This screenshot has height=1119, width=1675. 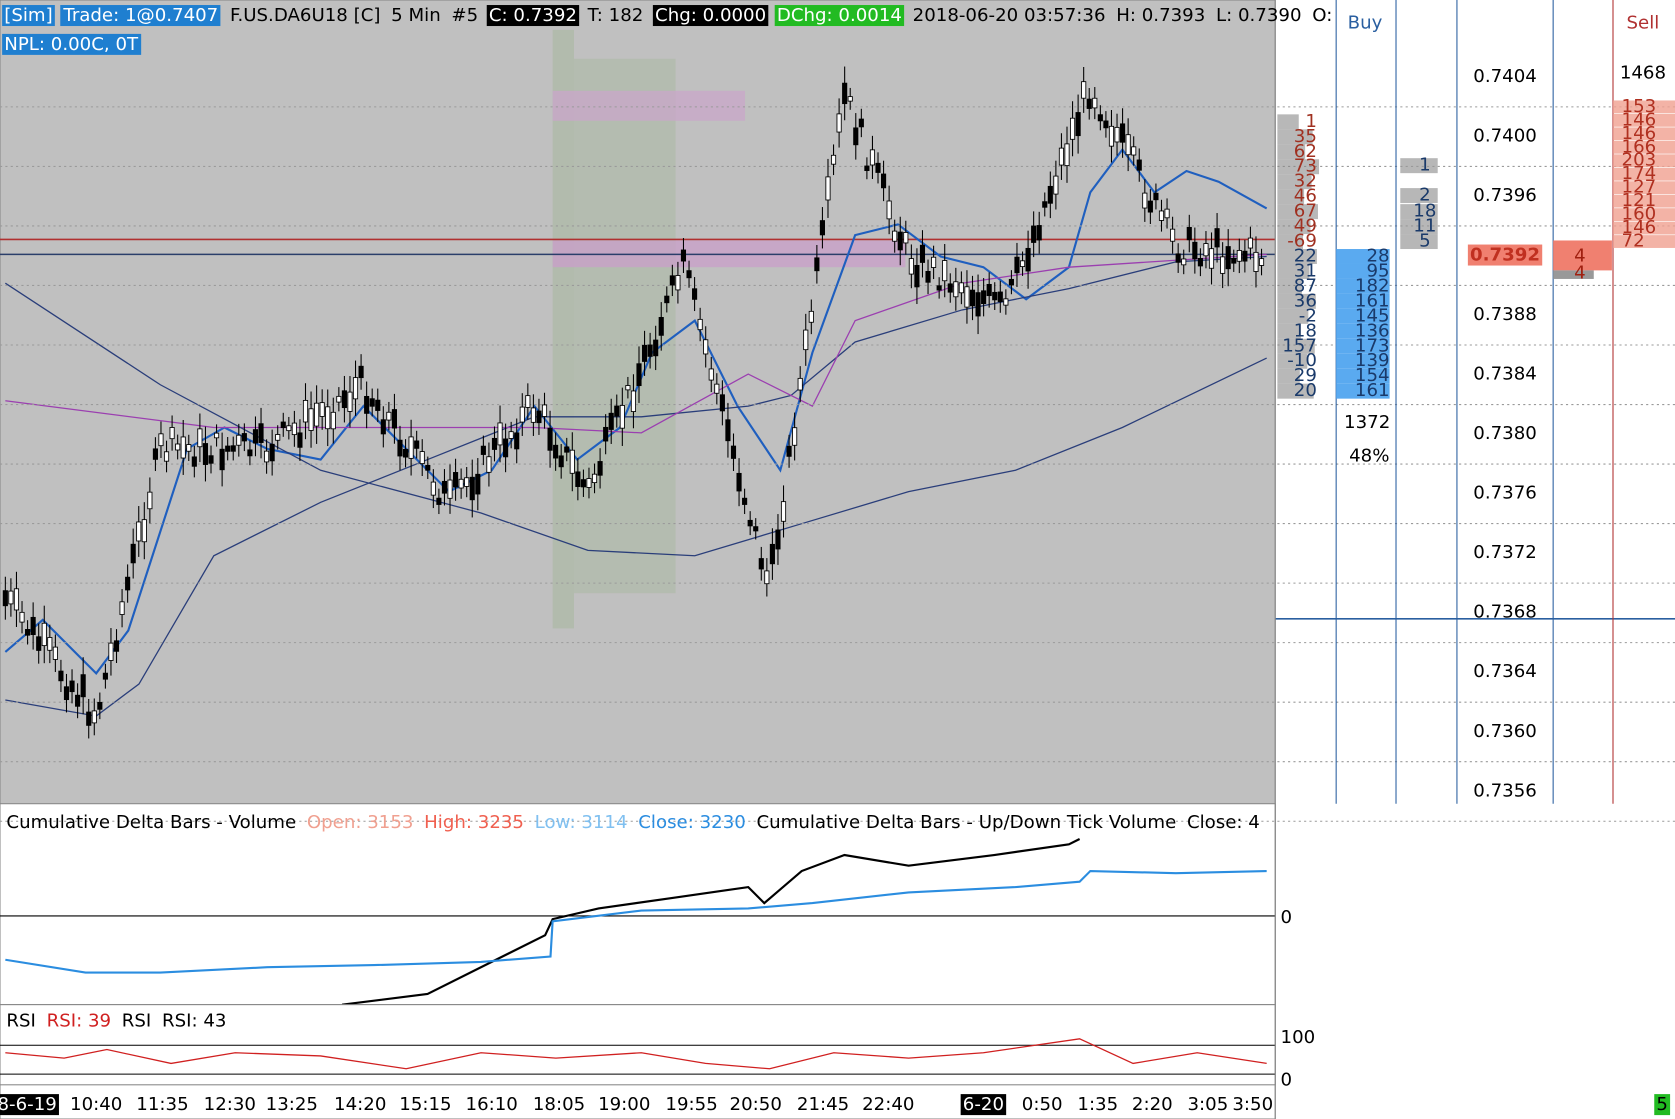 What do you see at coordinates (1425, 165) in the screenshot?
I see `trade-size: 1` at bounding box center [1425, 165].